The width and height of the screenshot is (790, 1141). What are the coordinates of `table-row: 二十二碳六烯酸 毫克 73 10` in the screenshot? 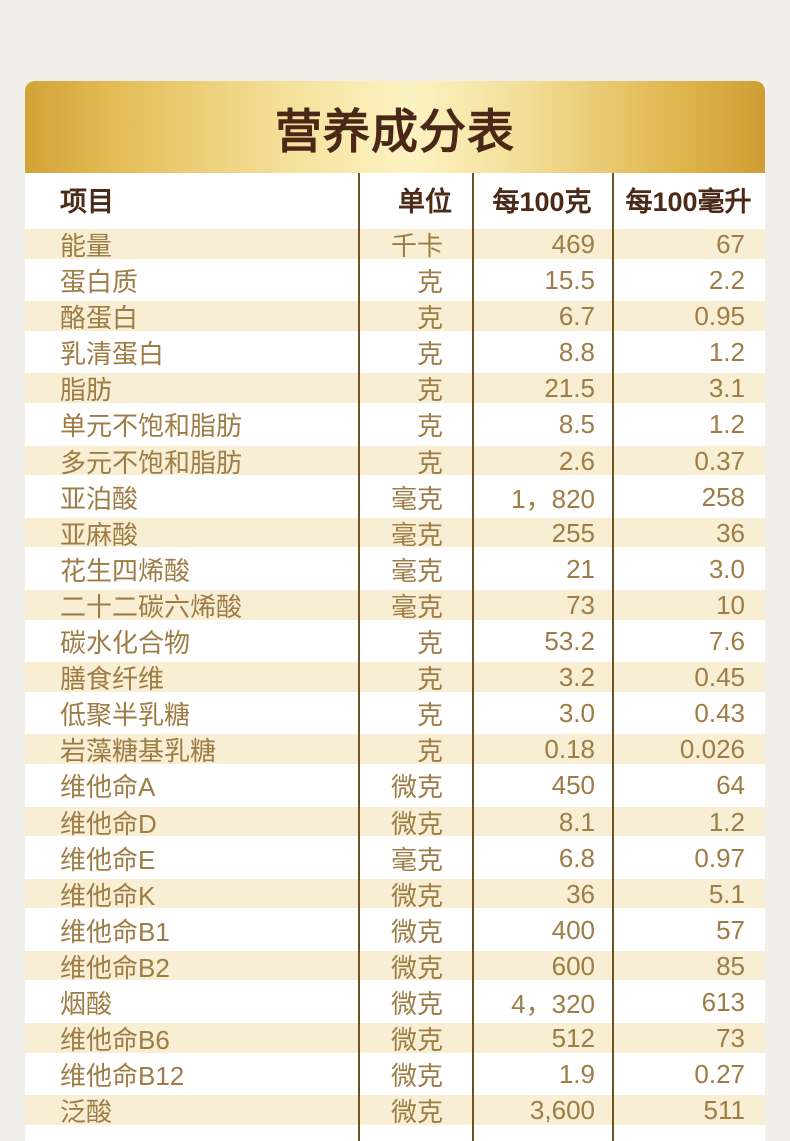 It's located at (395, 605).